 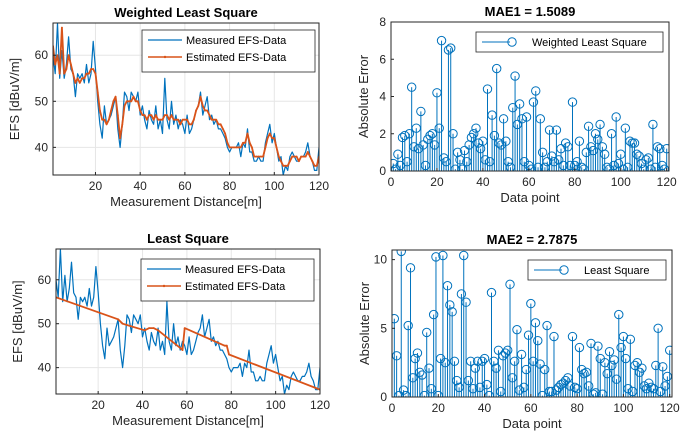 I want to click on x-tick-label: 60, so click(x=187, y=405).